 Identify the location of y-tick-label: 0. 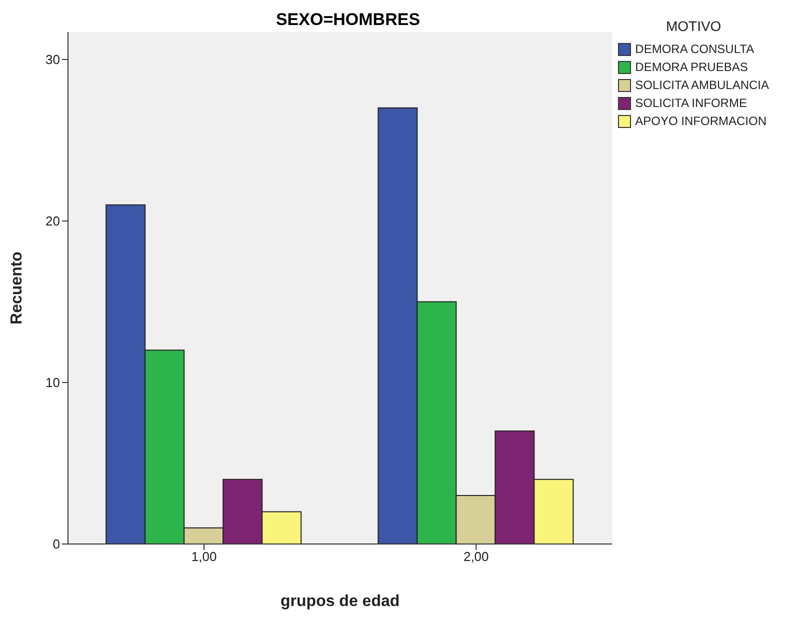
(56, 544).